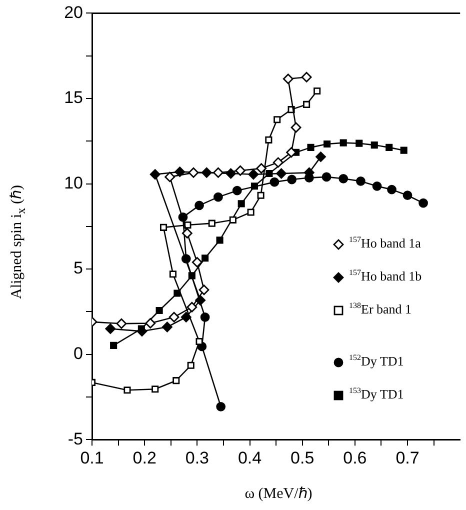 Image resolution: width=466 pixels, height=510 pixels. I want to click on legend-label: $^{157}$Ho band 1b, so click(385, 276).